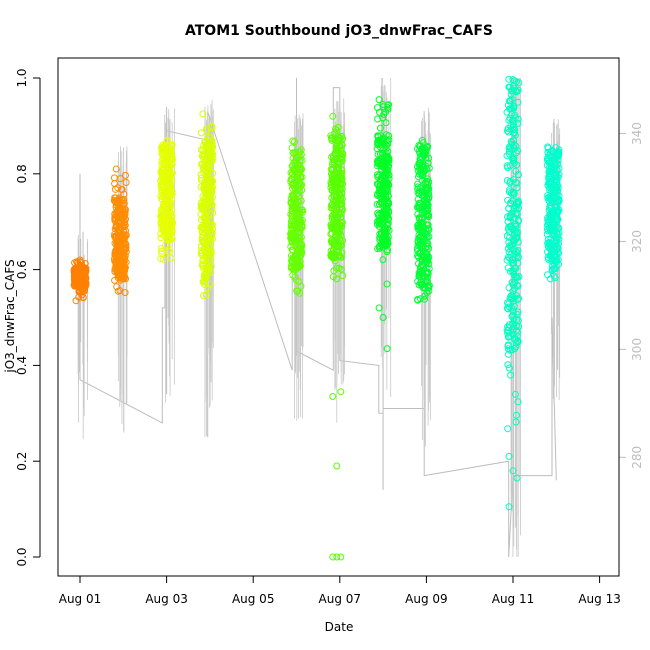  What do you see at coordinates (637, 457) in the screenshot?
I see `right-tick-label: 280` at bounding box center [637, 457].